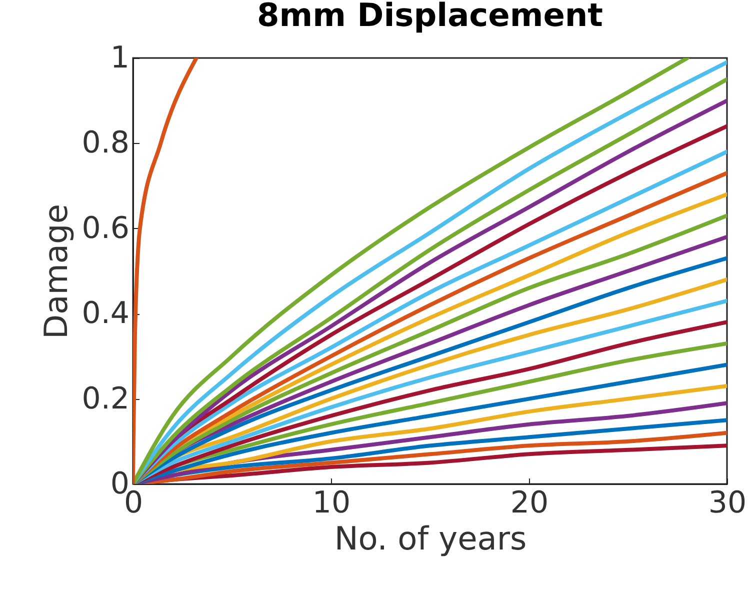 Image resolution: width=755 pixels, height=596 pixels. I want to click on chart-title: 8mm Displacement, so click(430, 17).